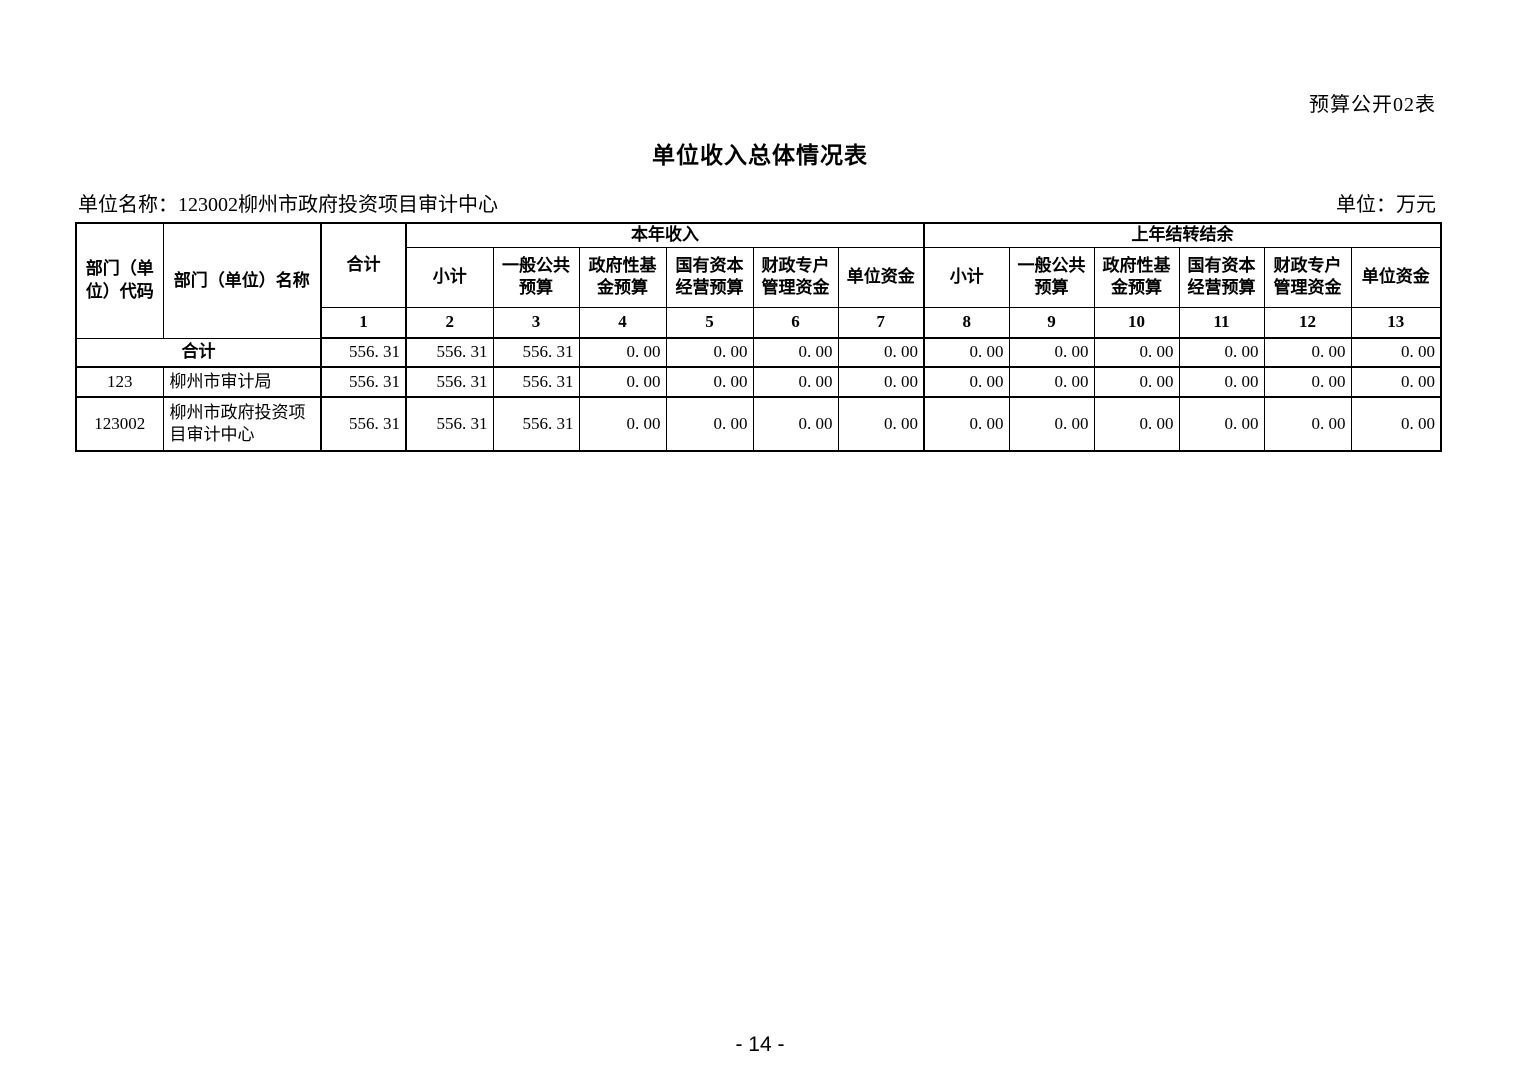  I want to click on column-number: 13, so click(1396, 323).